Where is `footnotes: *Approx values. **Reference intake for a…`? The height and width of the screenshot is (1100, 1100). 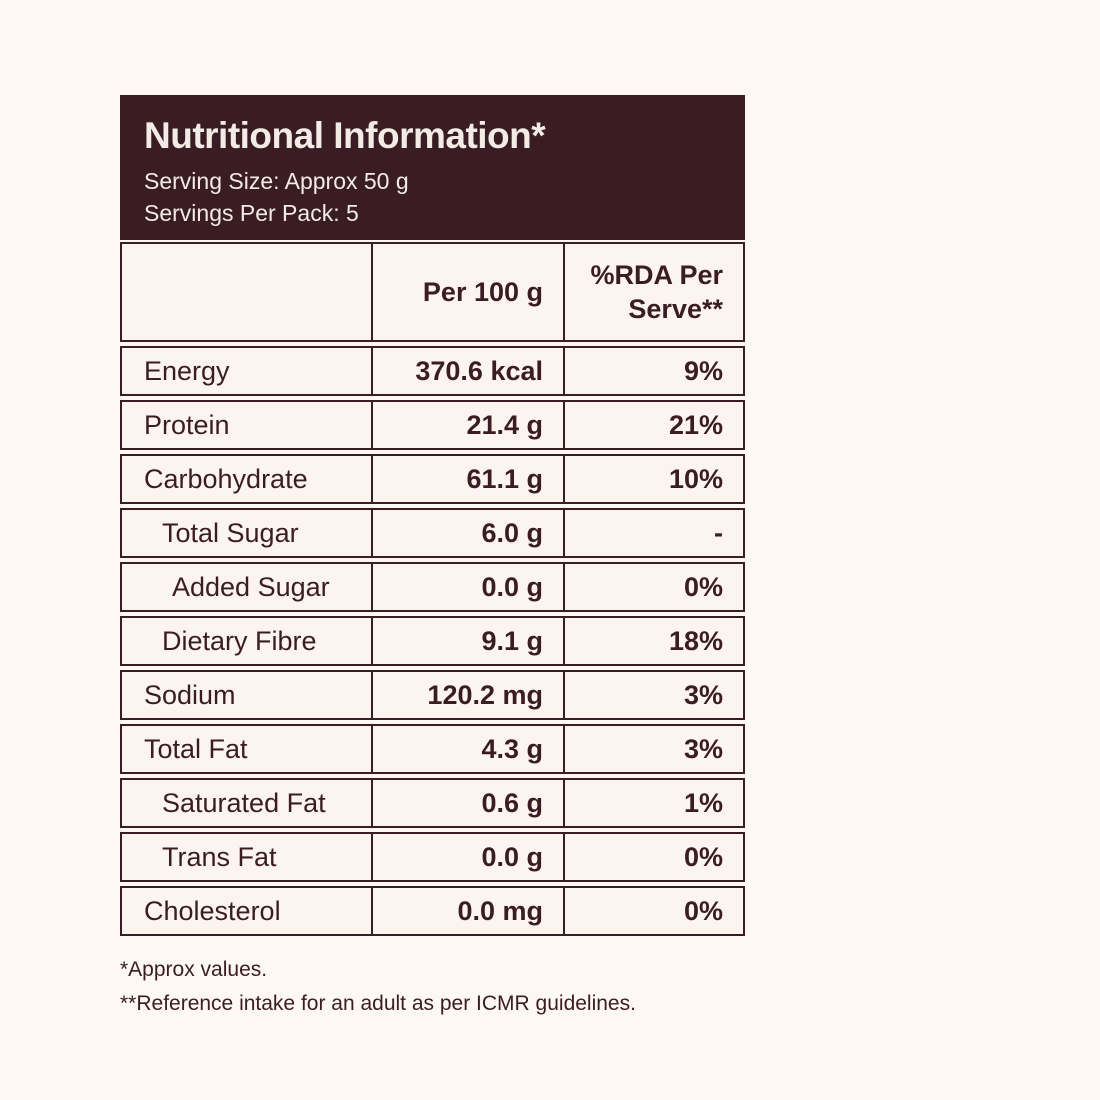 footnotes: *Approx values. **Reference intake for a… is located at coordinates (432, 987).